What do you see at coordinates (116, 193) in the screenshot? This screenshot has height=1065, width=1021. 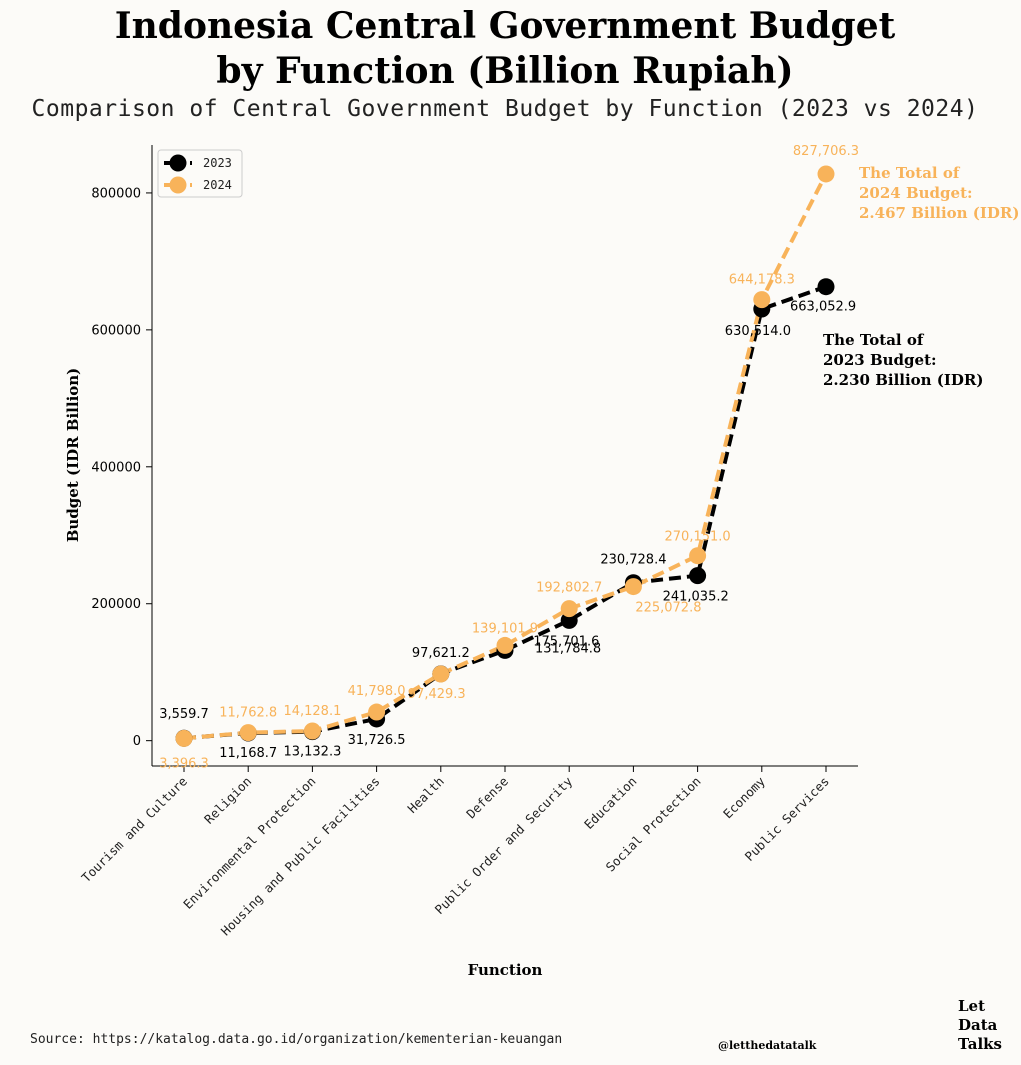 I see `y-tick-label: 800000` at bounding box center [116, 193].